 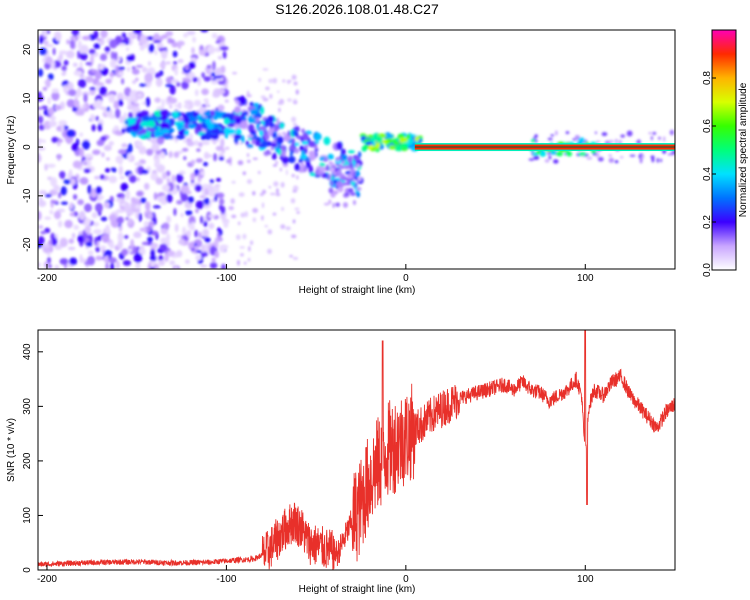 What do you see at coordinates (27, 147) in the screenshot?
I see `spectrogram-y-tick-label: 0` at bounding box center [27, 147].